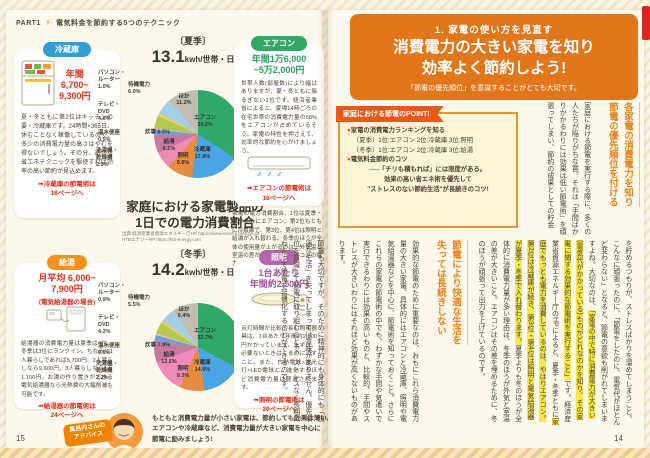  I want to click on fridge-icon, so click(38, 85).